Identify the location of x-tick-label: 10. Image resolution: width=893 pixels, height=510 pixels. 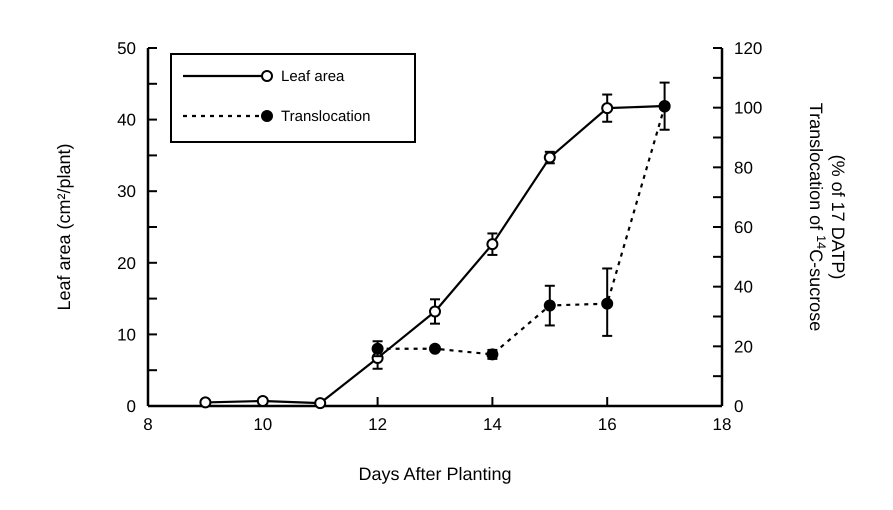
(262, 424).